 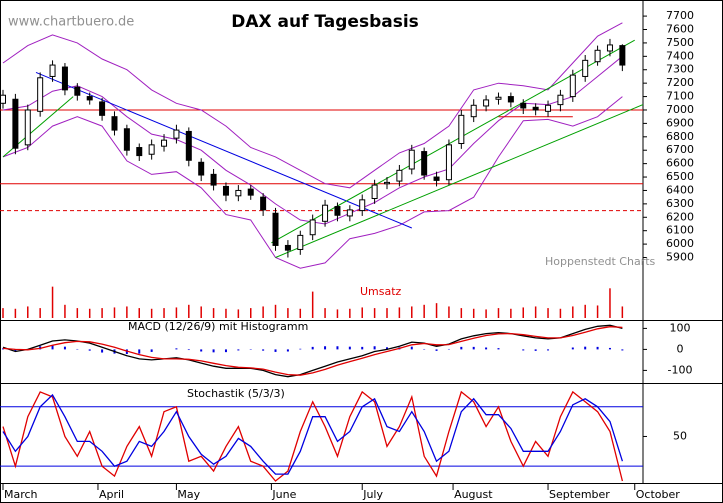 I want to click on y-tick-label: 7000, so click(x=680, y=109).